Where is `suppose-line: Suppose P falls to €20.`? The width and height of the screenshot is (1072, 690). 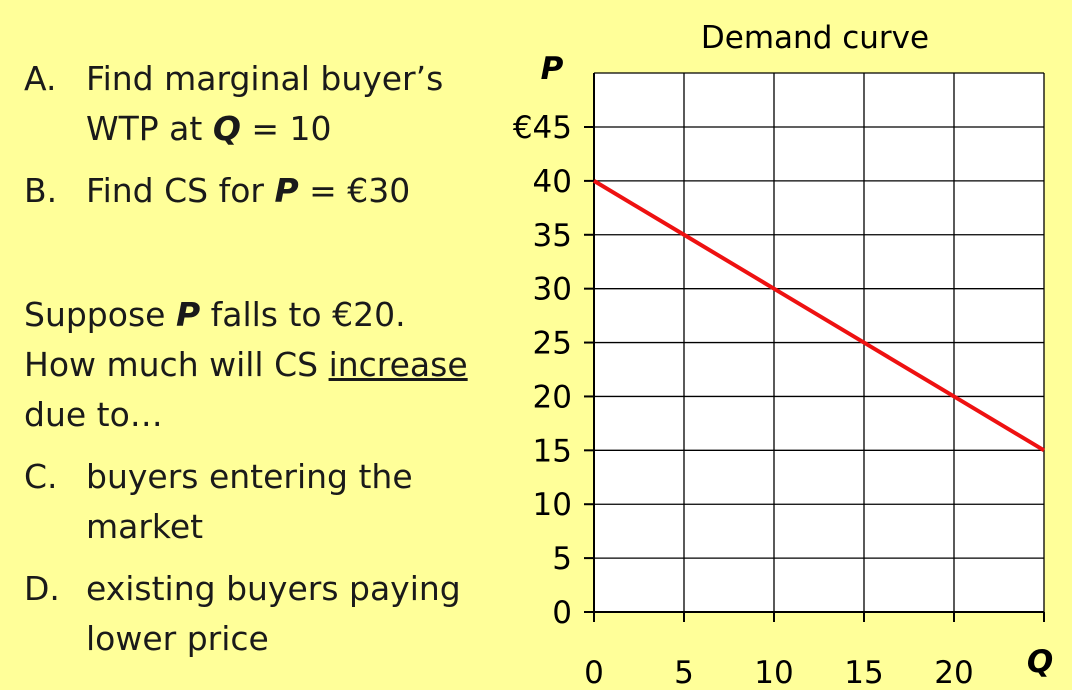
suppose-line: Suppose P falls to €20. is located at coordinates (215, 315).